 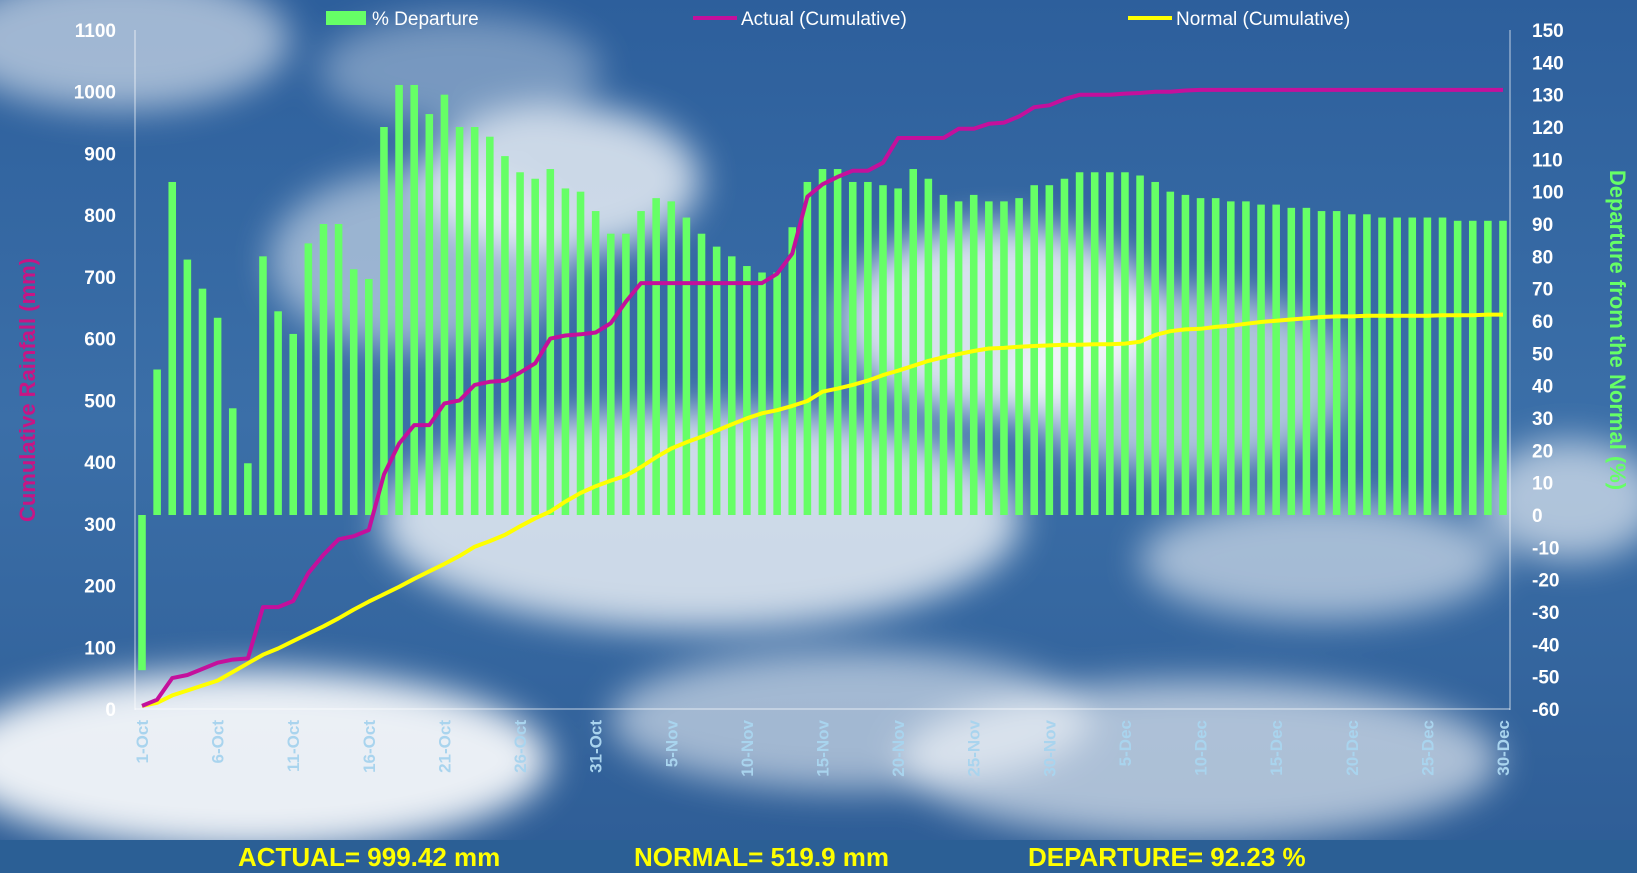 I want to click on x-tick-label: 20-Nov, so click(x=898, y=747).